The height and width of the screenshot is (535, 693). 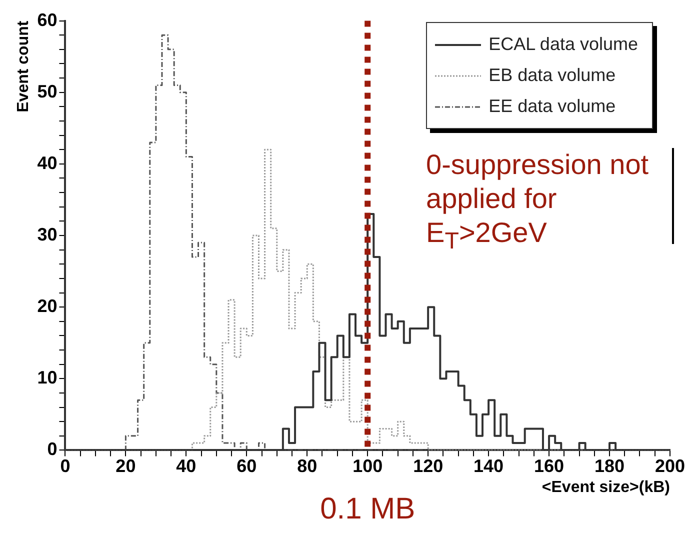 I want to click on y-tick-label: 60, so click(x=47, y=20).